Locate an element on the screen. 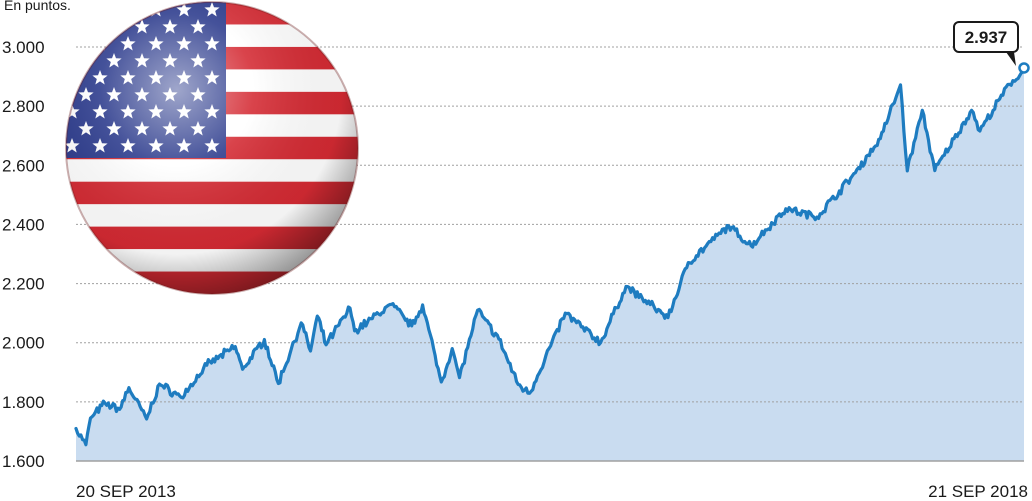 This screenshot has height=501, width=1032. callout-box is located at coordinates (986, 37).